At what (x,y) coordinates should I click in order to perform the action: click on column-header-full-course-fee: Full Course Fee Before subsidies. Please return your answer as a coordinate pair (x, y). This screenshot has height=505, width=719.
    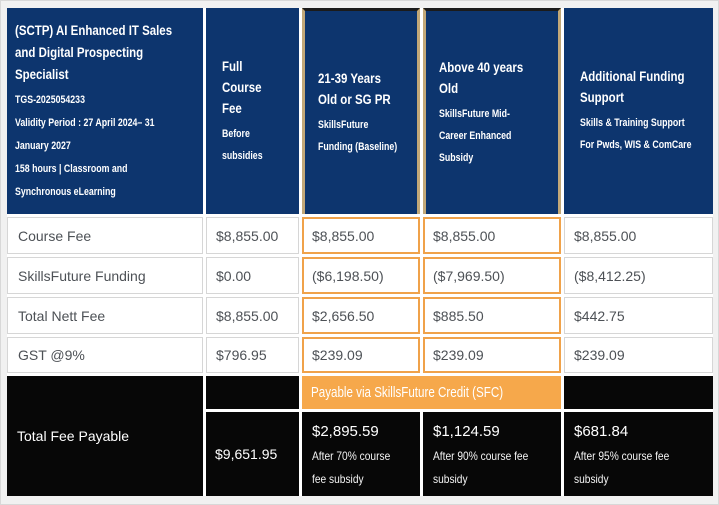
    Looking at the image, I should click on (252, 111).